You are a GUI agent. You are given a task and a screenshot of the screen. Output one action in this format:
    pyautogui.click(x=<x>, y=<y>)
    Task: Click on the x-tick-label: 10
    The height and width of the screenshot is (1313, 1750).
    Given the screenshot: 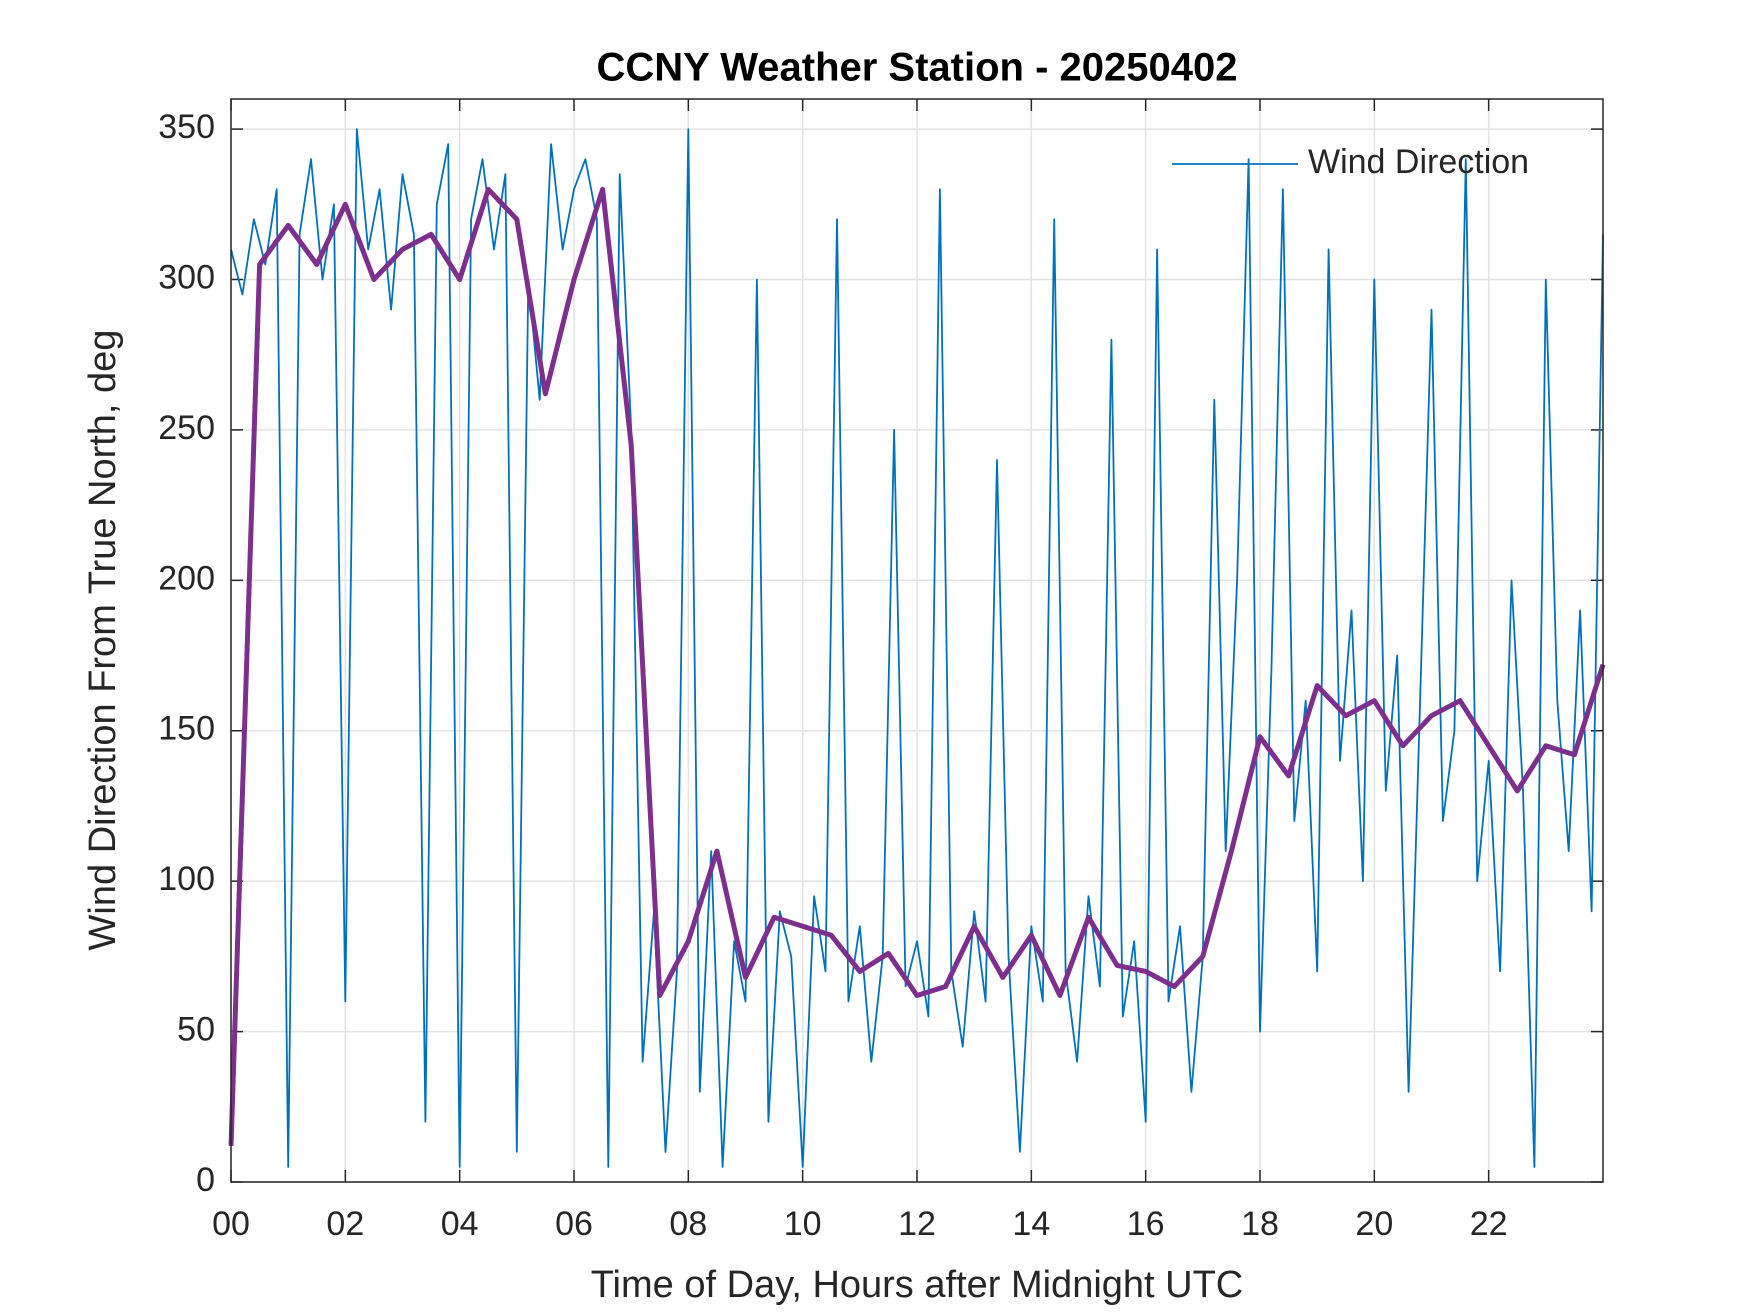 What is the action you would take?
    pyautogui.click(x=803, y=1224)
    